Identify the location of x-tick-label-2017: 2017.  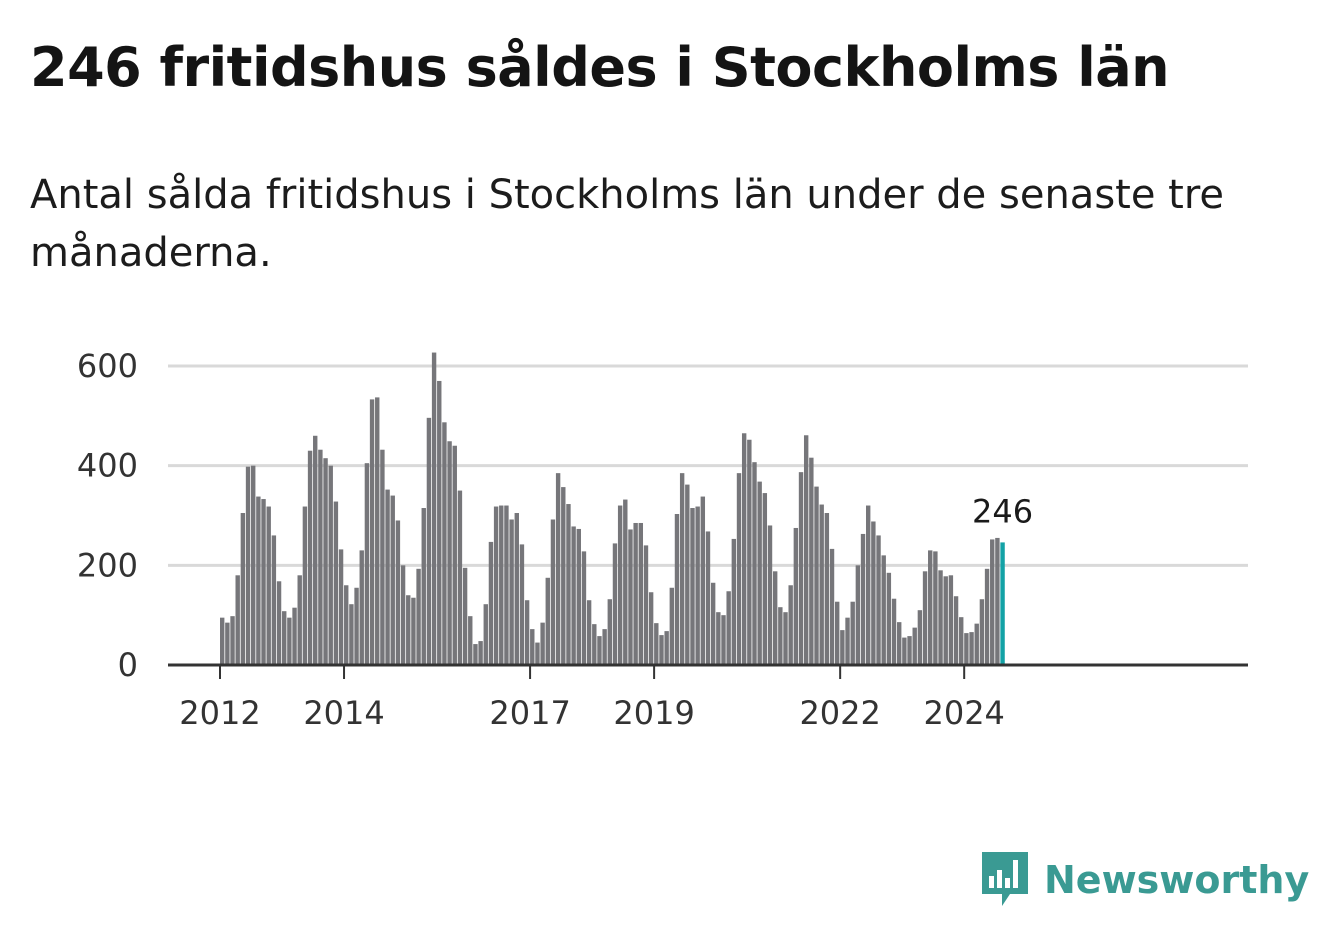
(529, 713).